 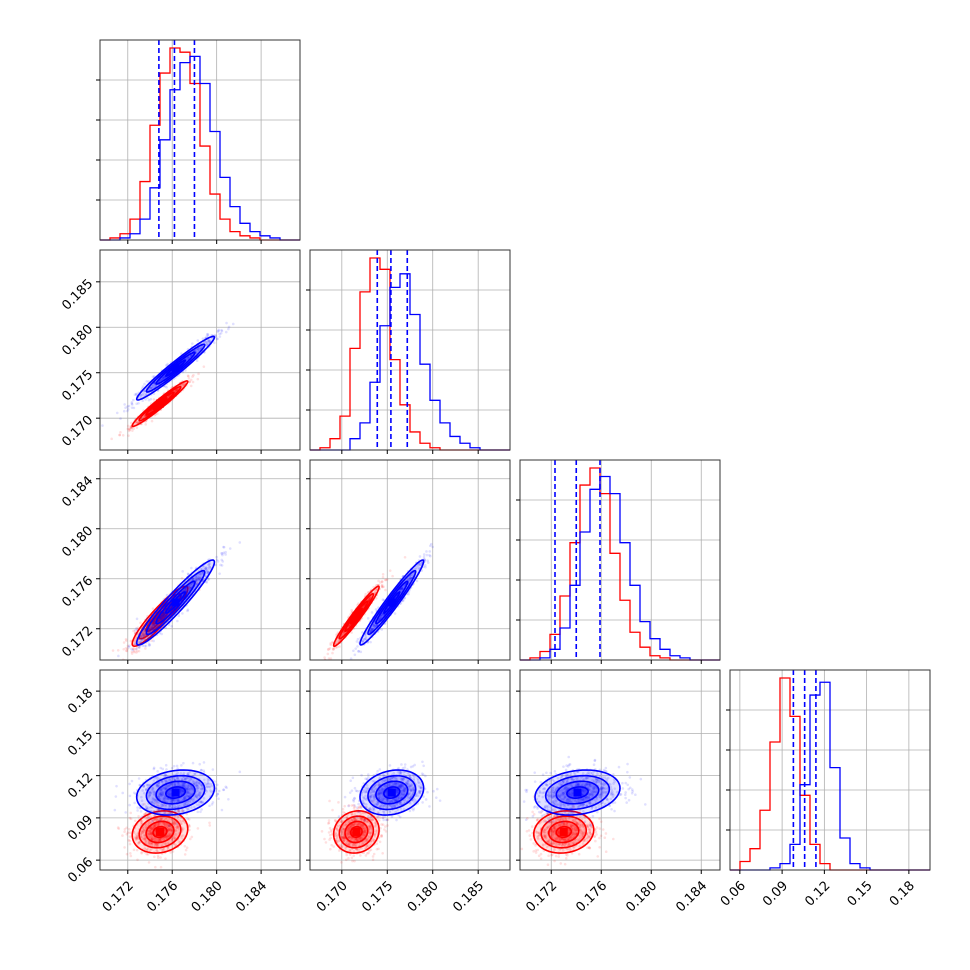 I want to click on y-tick-label: 0.184, so click(x=77, y=491).